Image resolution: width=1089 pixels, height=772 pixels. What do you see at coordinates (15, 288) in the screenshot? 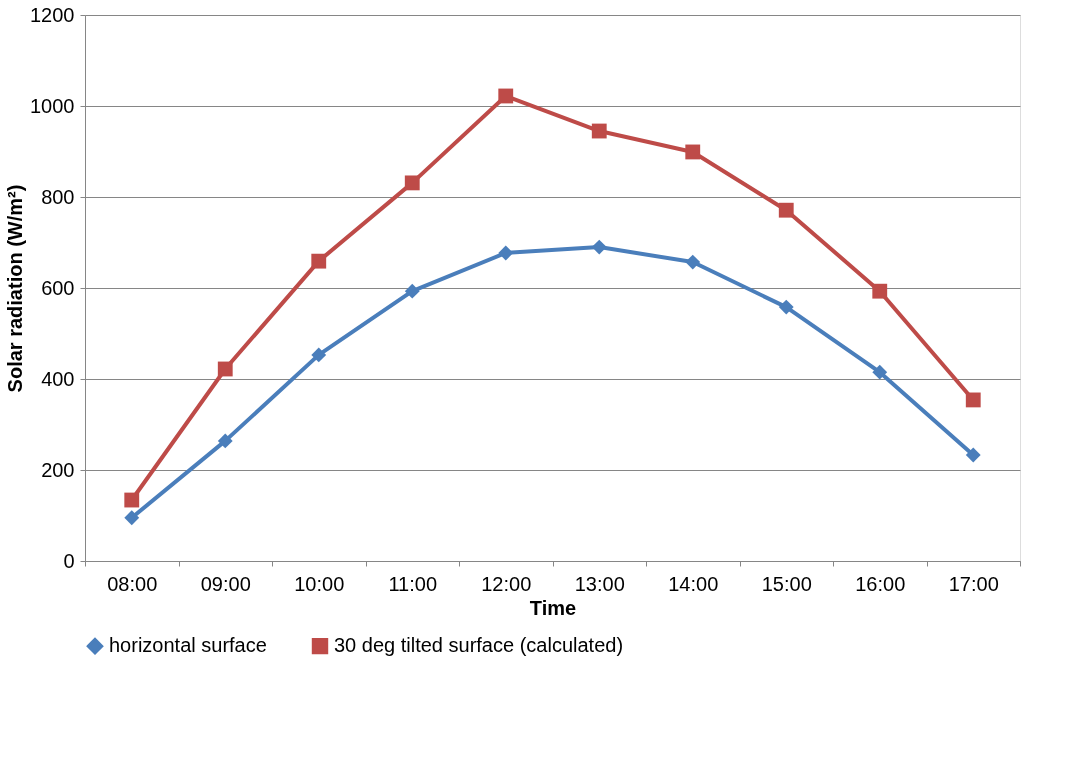
I see `y-axis-title: Solar radiation (W/m²)` at bounding box center [15, 288].